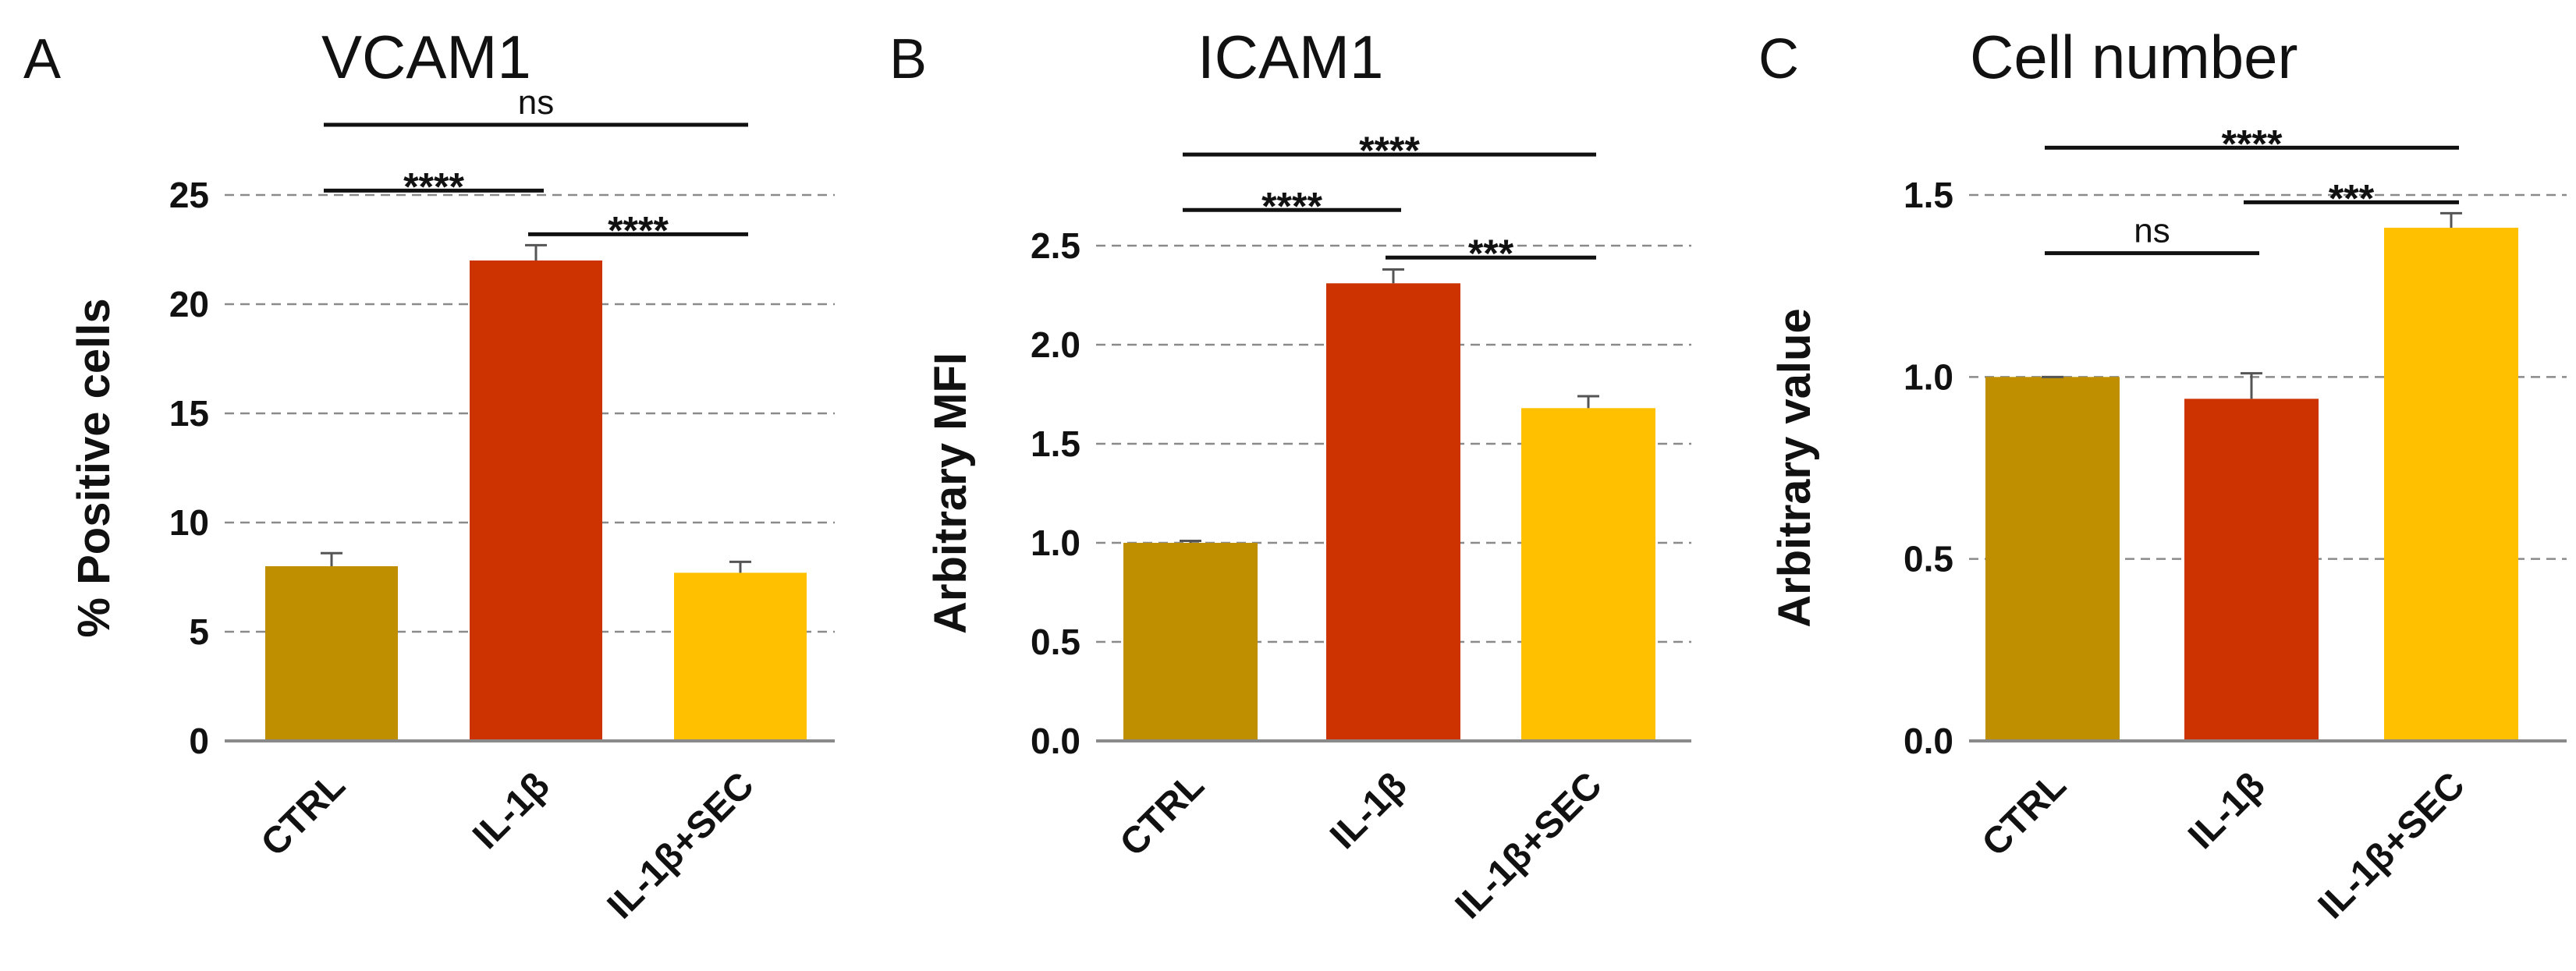 This screenshot has height=971, width=2576. What do you see at coordinates (1055, 344) in the screenshot?
I see `y-tick-label: 2.0` at bounding box center [1055, 344].